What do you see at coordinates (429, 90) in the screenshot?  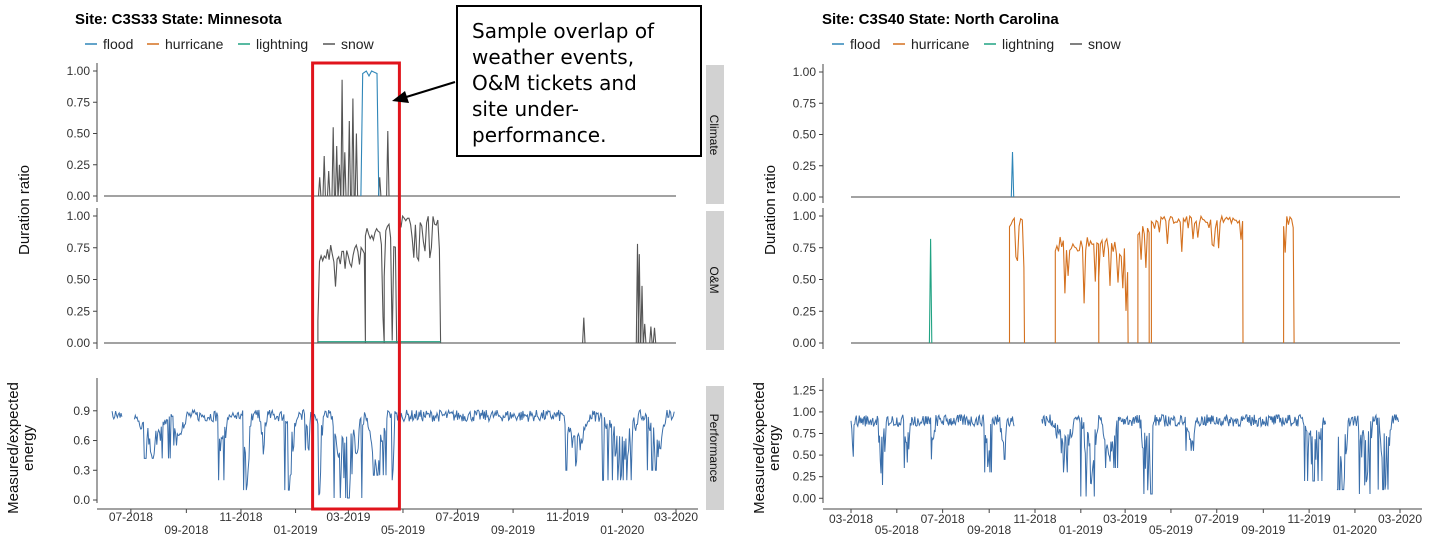 I see `callout-arrow-shaft` at bounding box center [429, 90].